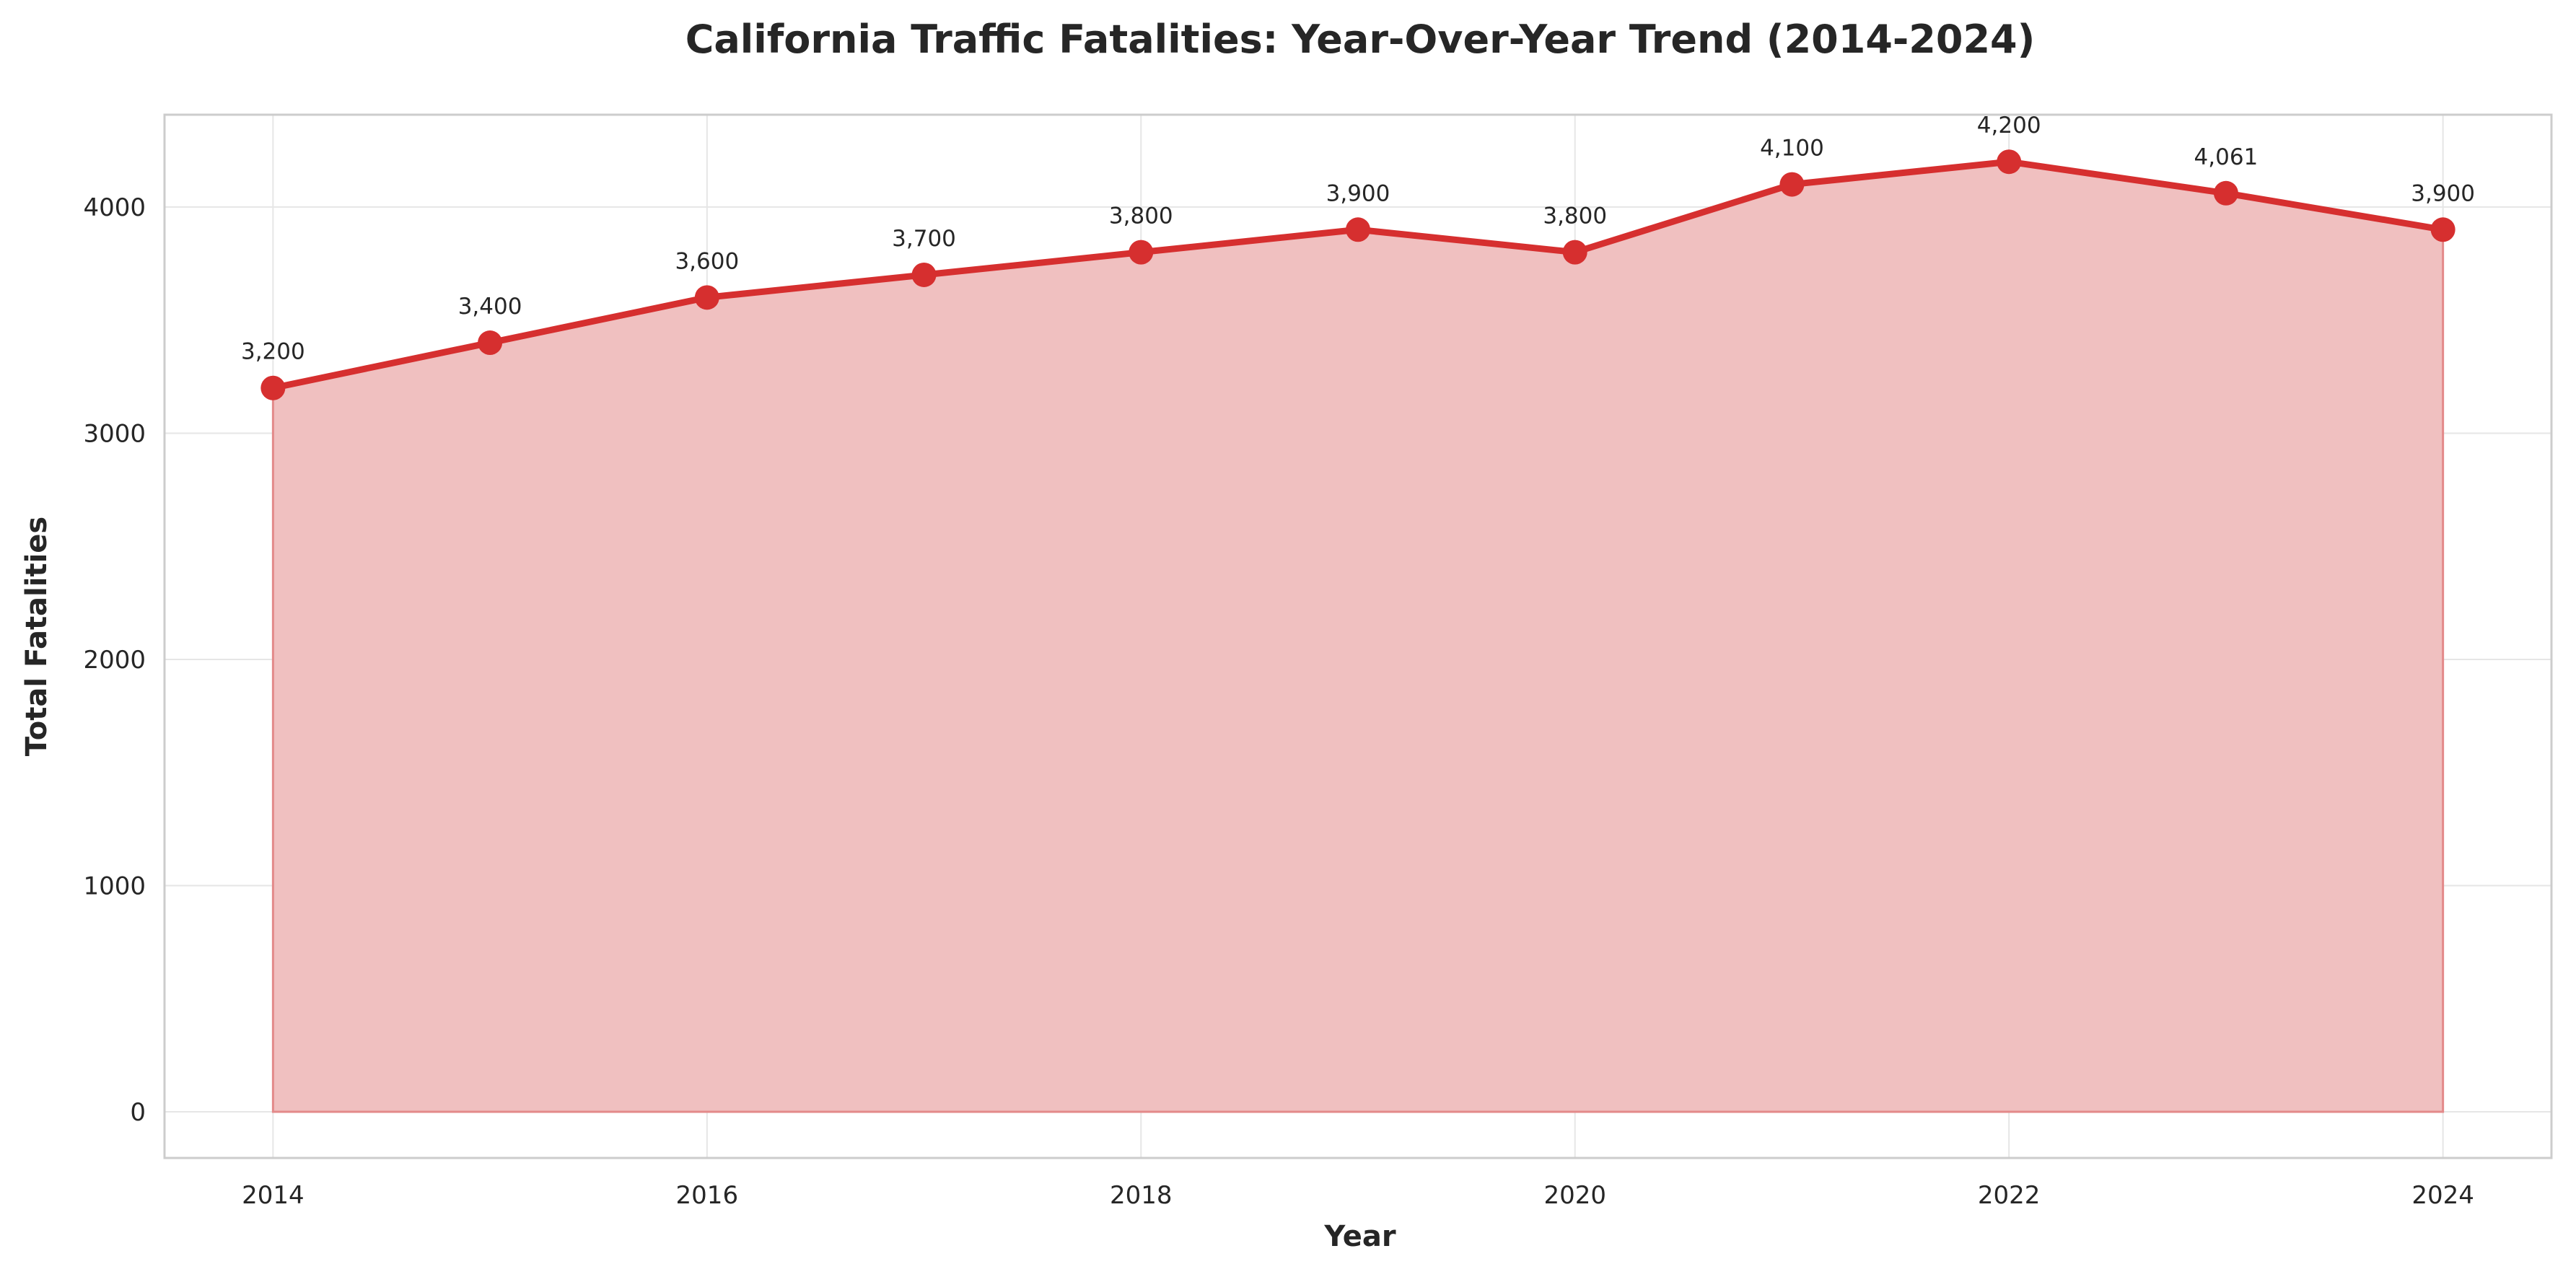 The height and width of the screenshot is (1277, 2576). I want to click on y-tick-label: 4000, so click(114, 208).